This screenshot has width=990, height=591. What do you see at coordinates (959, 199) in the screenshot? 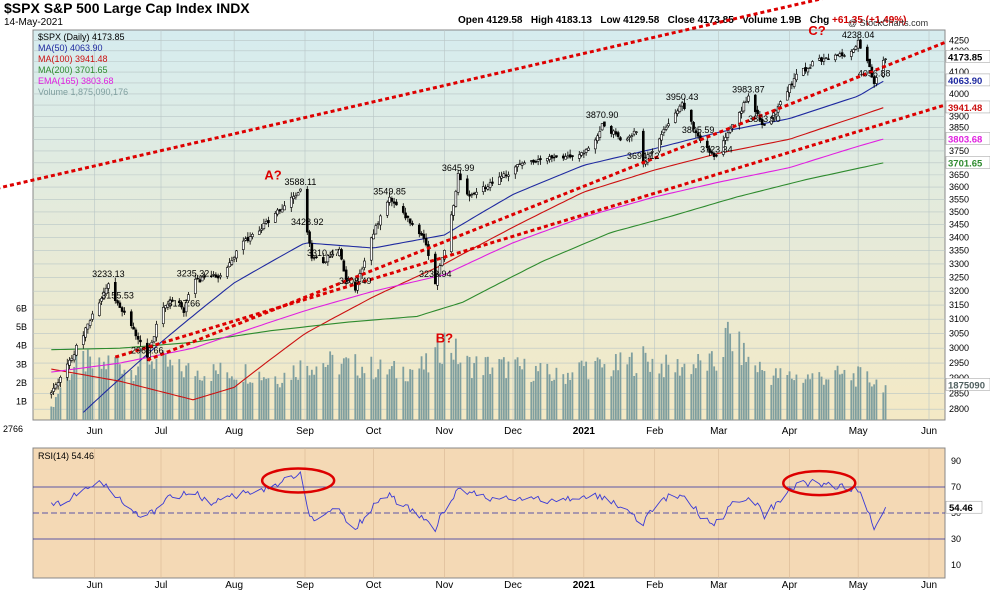
I see `price-tick-label: 3550` at bounding box center [959, 199].